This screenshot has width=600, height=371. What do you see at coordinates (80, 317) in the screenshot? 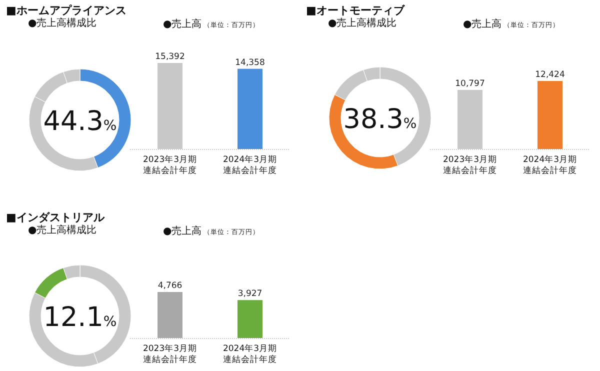
I see `text: 12.1%` at bounding box center [80, 317].